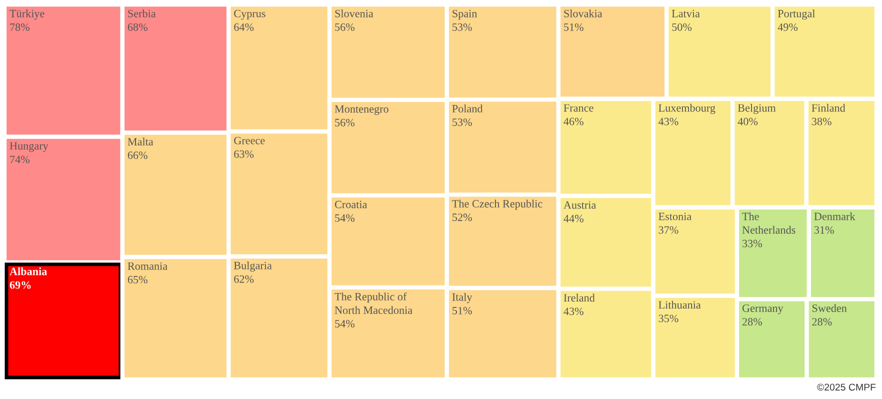 This screenshot has height=399, width=882. Describe the element at coordinates (141, 142) in the screenshot. I see `category-label: Malta` at that location.